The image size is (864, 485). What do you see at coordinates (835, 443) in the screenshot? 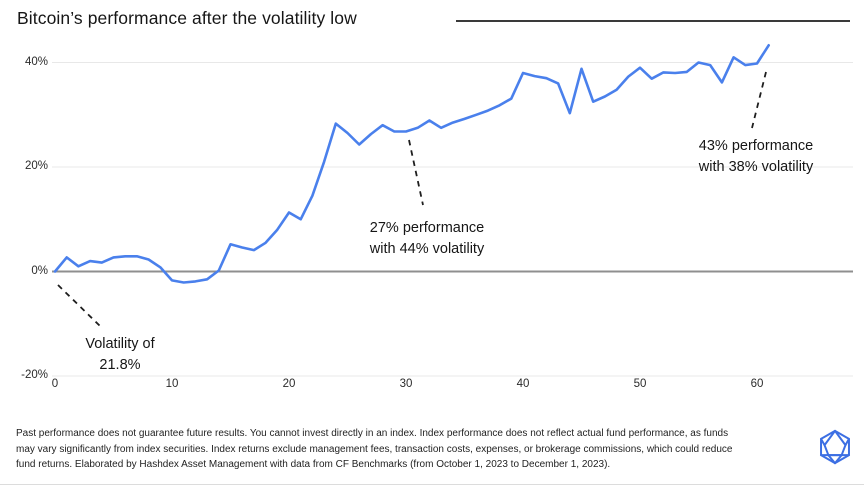
I see `logo-pentagon` at bounding box center [835, 443].